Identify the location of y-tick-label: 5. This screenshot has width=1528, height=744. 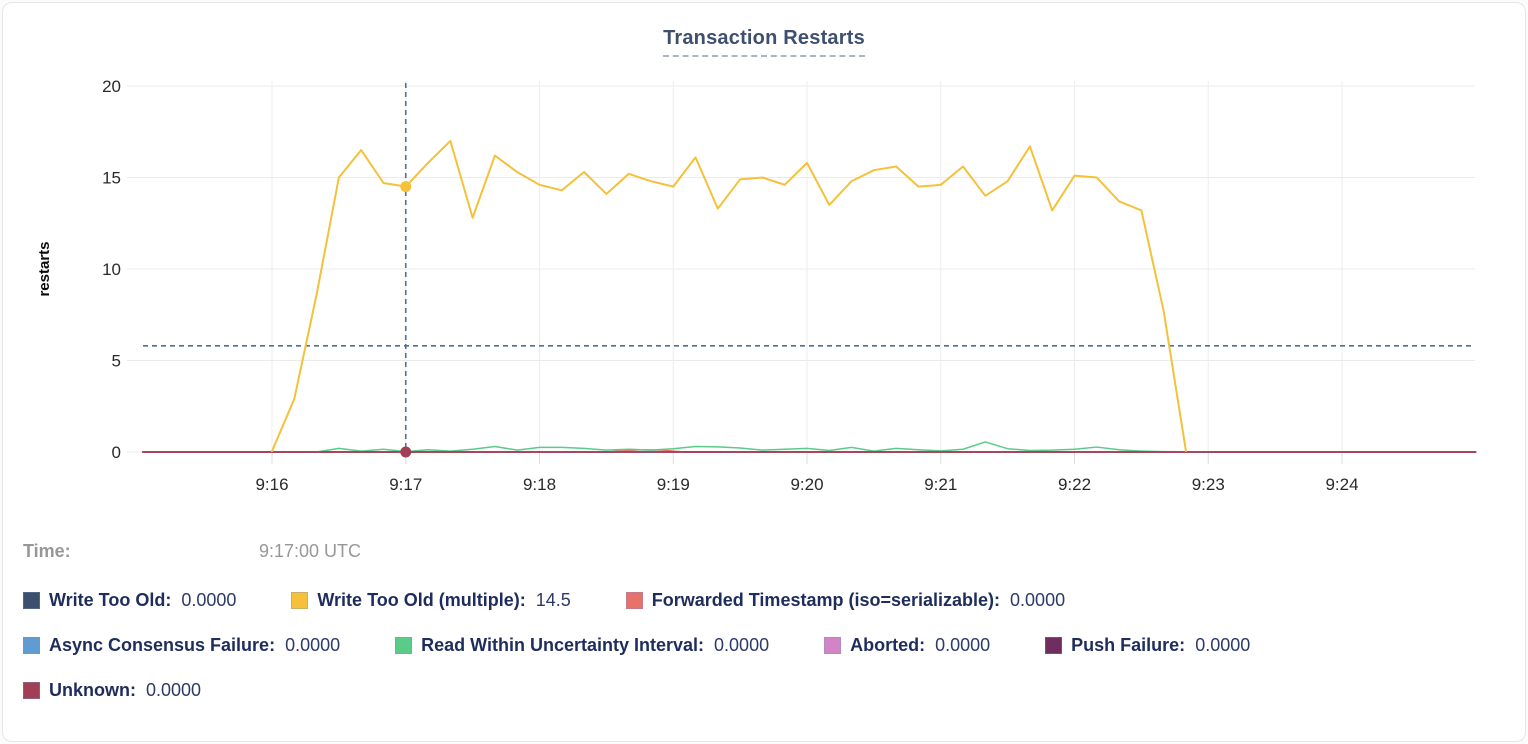
(116, 361).